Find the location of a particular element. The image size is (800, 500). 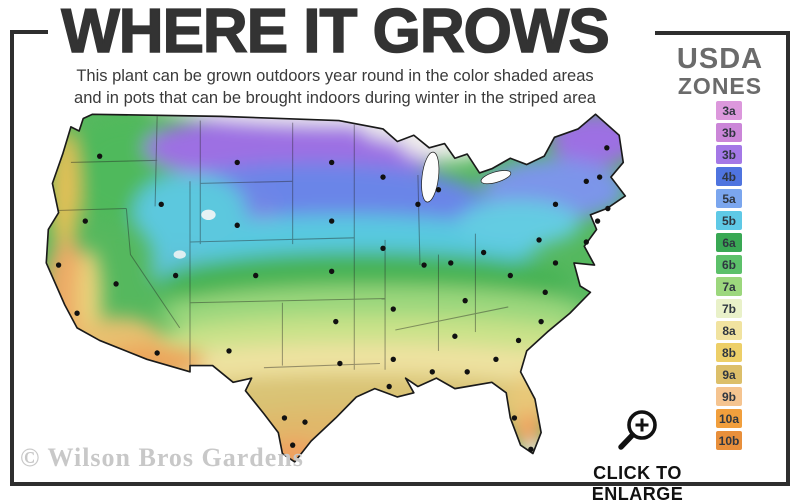

zone-swatch-10a: 10a is located at coordinates (729, 418).